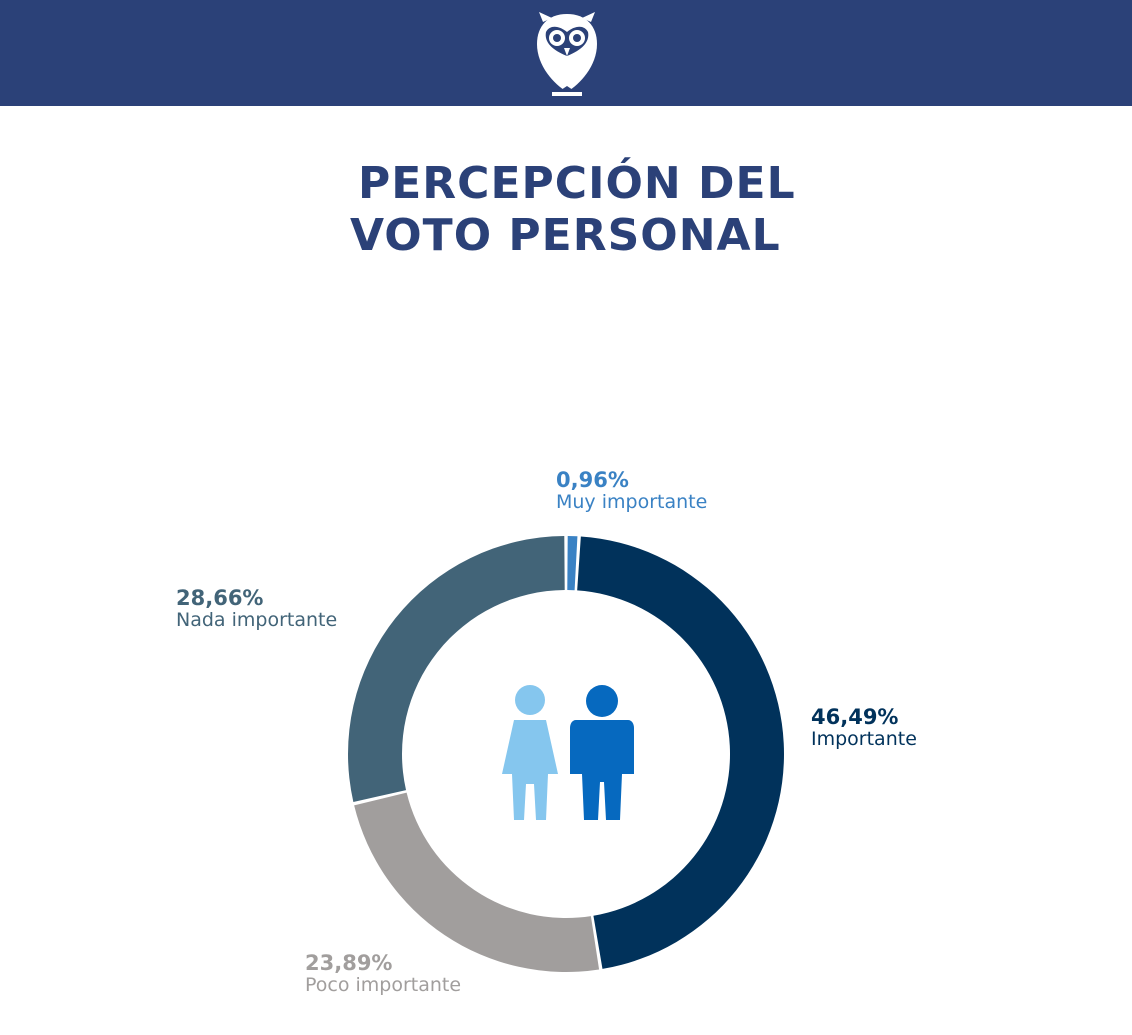 This screenshot has height=1035, width=1132. I want to click on donut-slice-importante, so click(680, 752).